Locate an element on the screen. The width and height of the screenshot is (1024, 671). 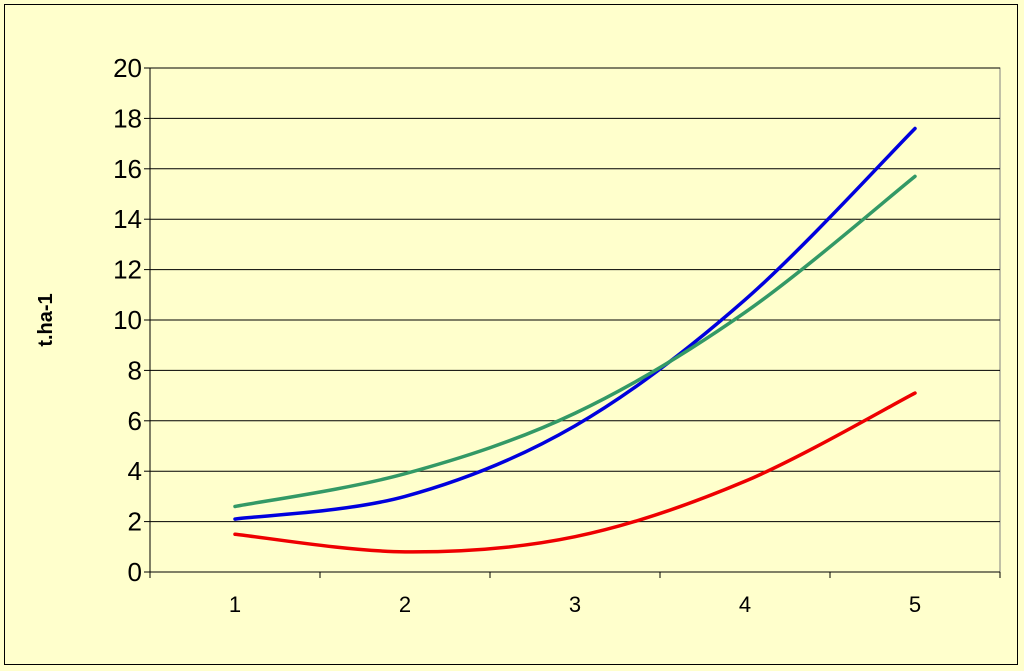
y-tick-label: 14 is located at coordinates (127, 219).